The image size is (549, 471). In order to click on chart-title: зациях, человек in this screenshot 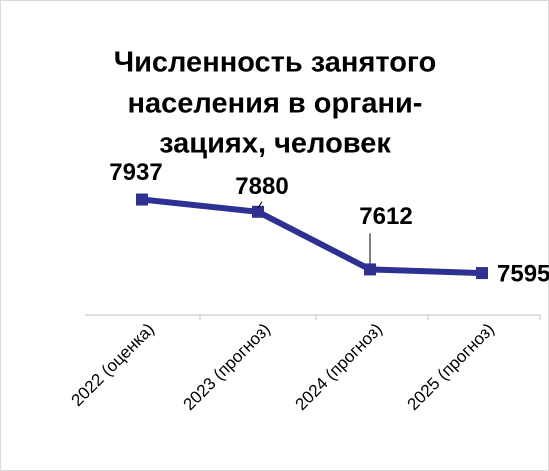, I will do `click(275, 144)`.